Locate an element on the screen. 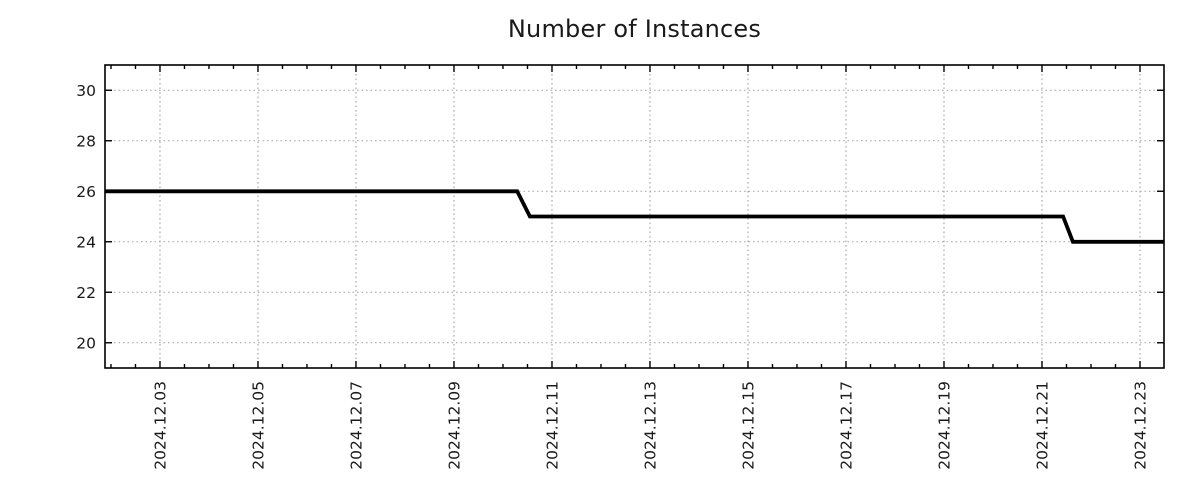 This screenshot has width=1200, height=500. x-tick-label: 2024.12.15 is located at coordinates (749, 425).